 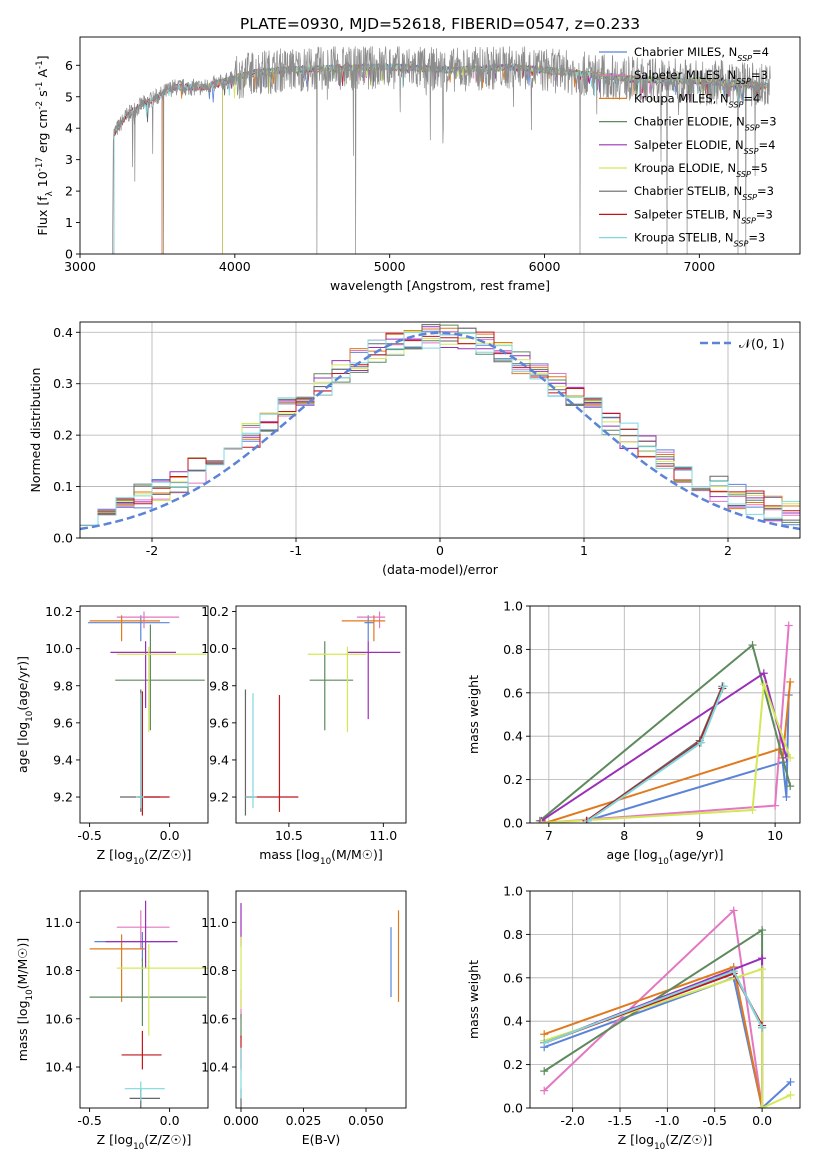 What do you see at coordinates (549, 835) in the screenshot?
I see `x-tick-label: 7` at bounding box center [549, 835].